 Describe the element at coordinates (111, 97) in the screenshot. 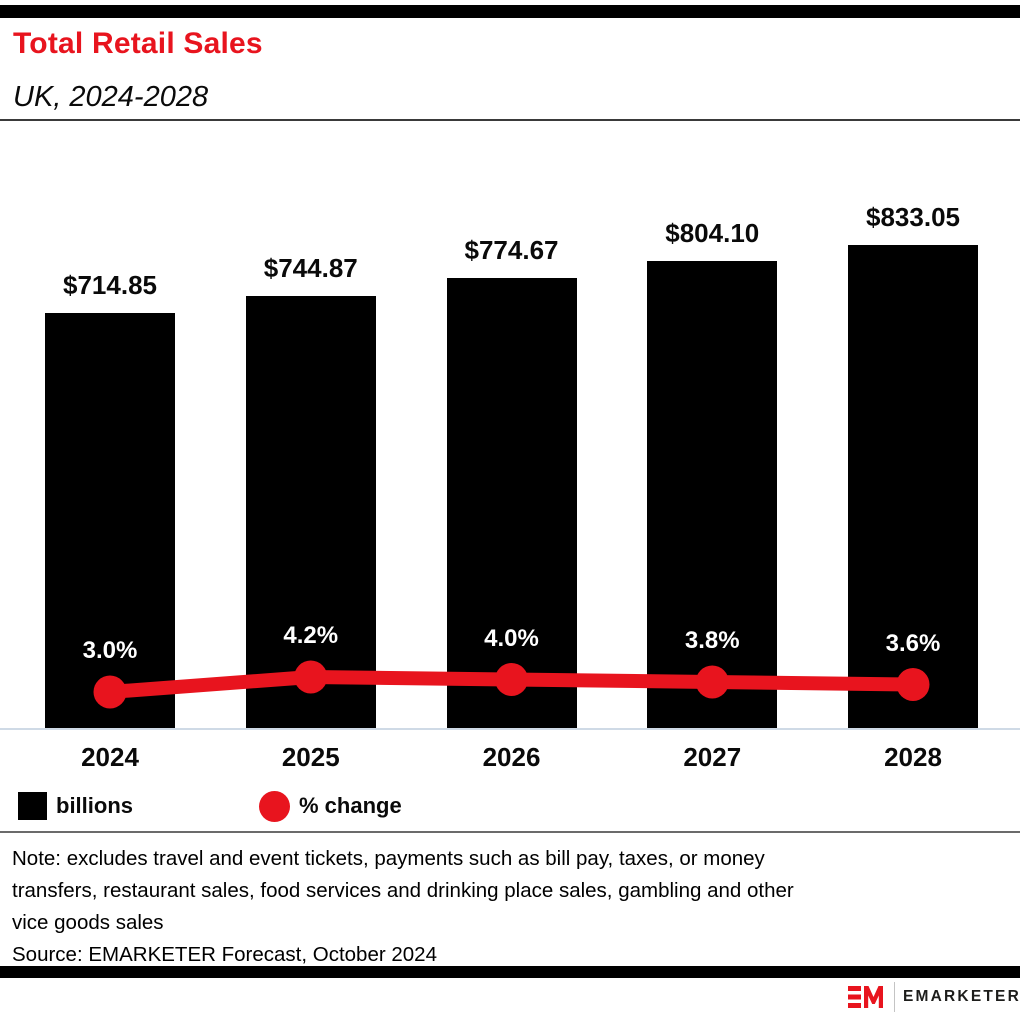

I see `page-subtitle: UK, 2024-2028` at that location.